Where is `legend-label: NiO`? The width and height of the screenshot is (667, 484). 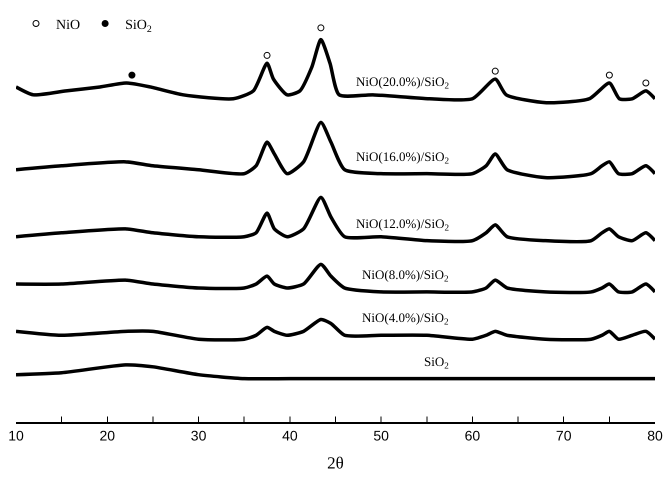 legend-label: NiO is located at coordinates (68, 25).